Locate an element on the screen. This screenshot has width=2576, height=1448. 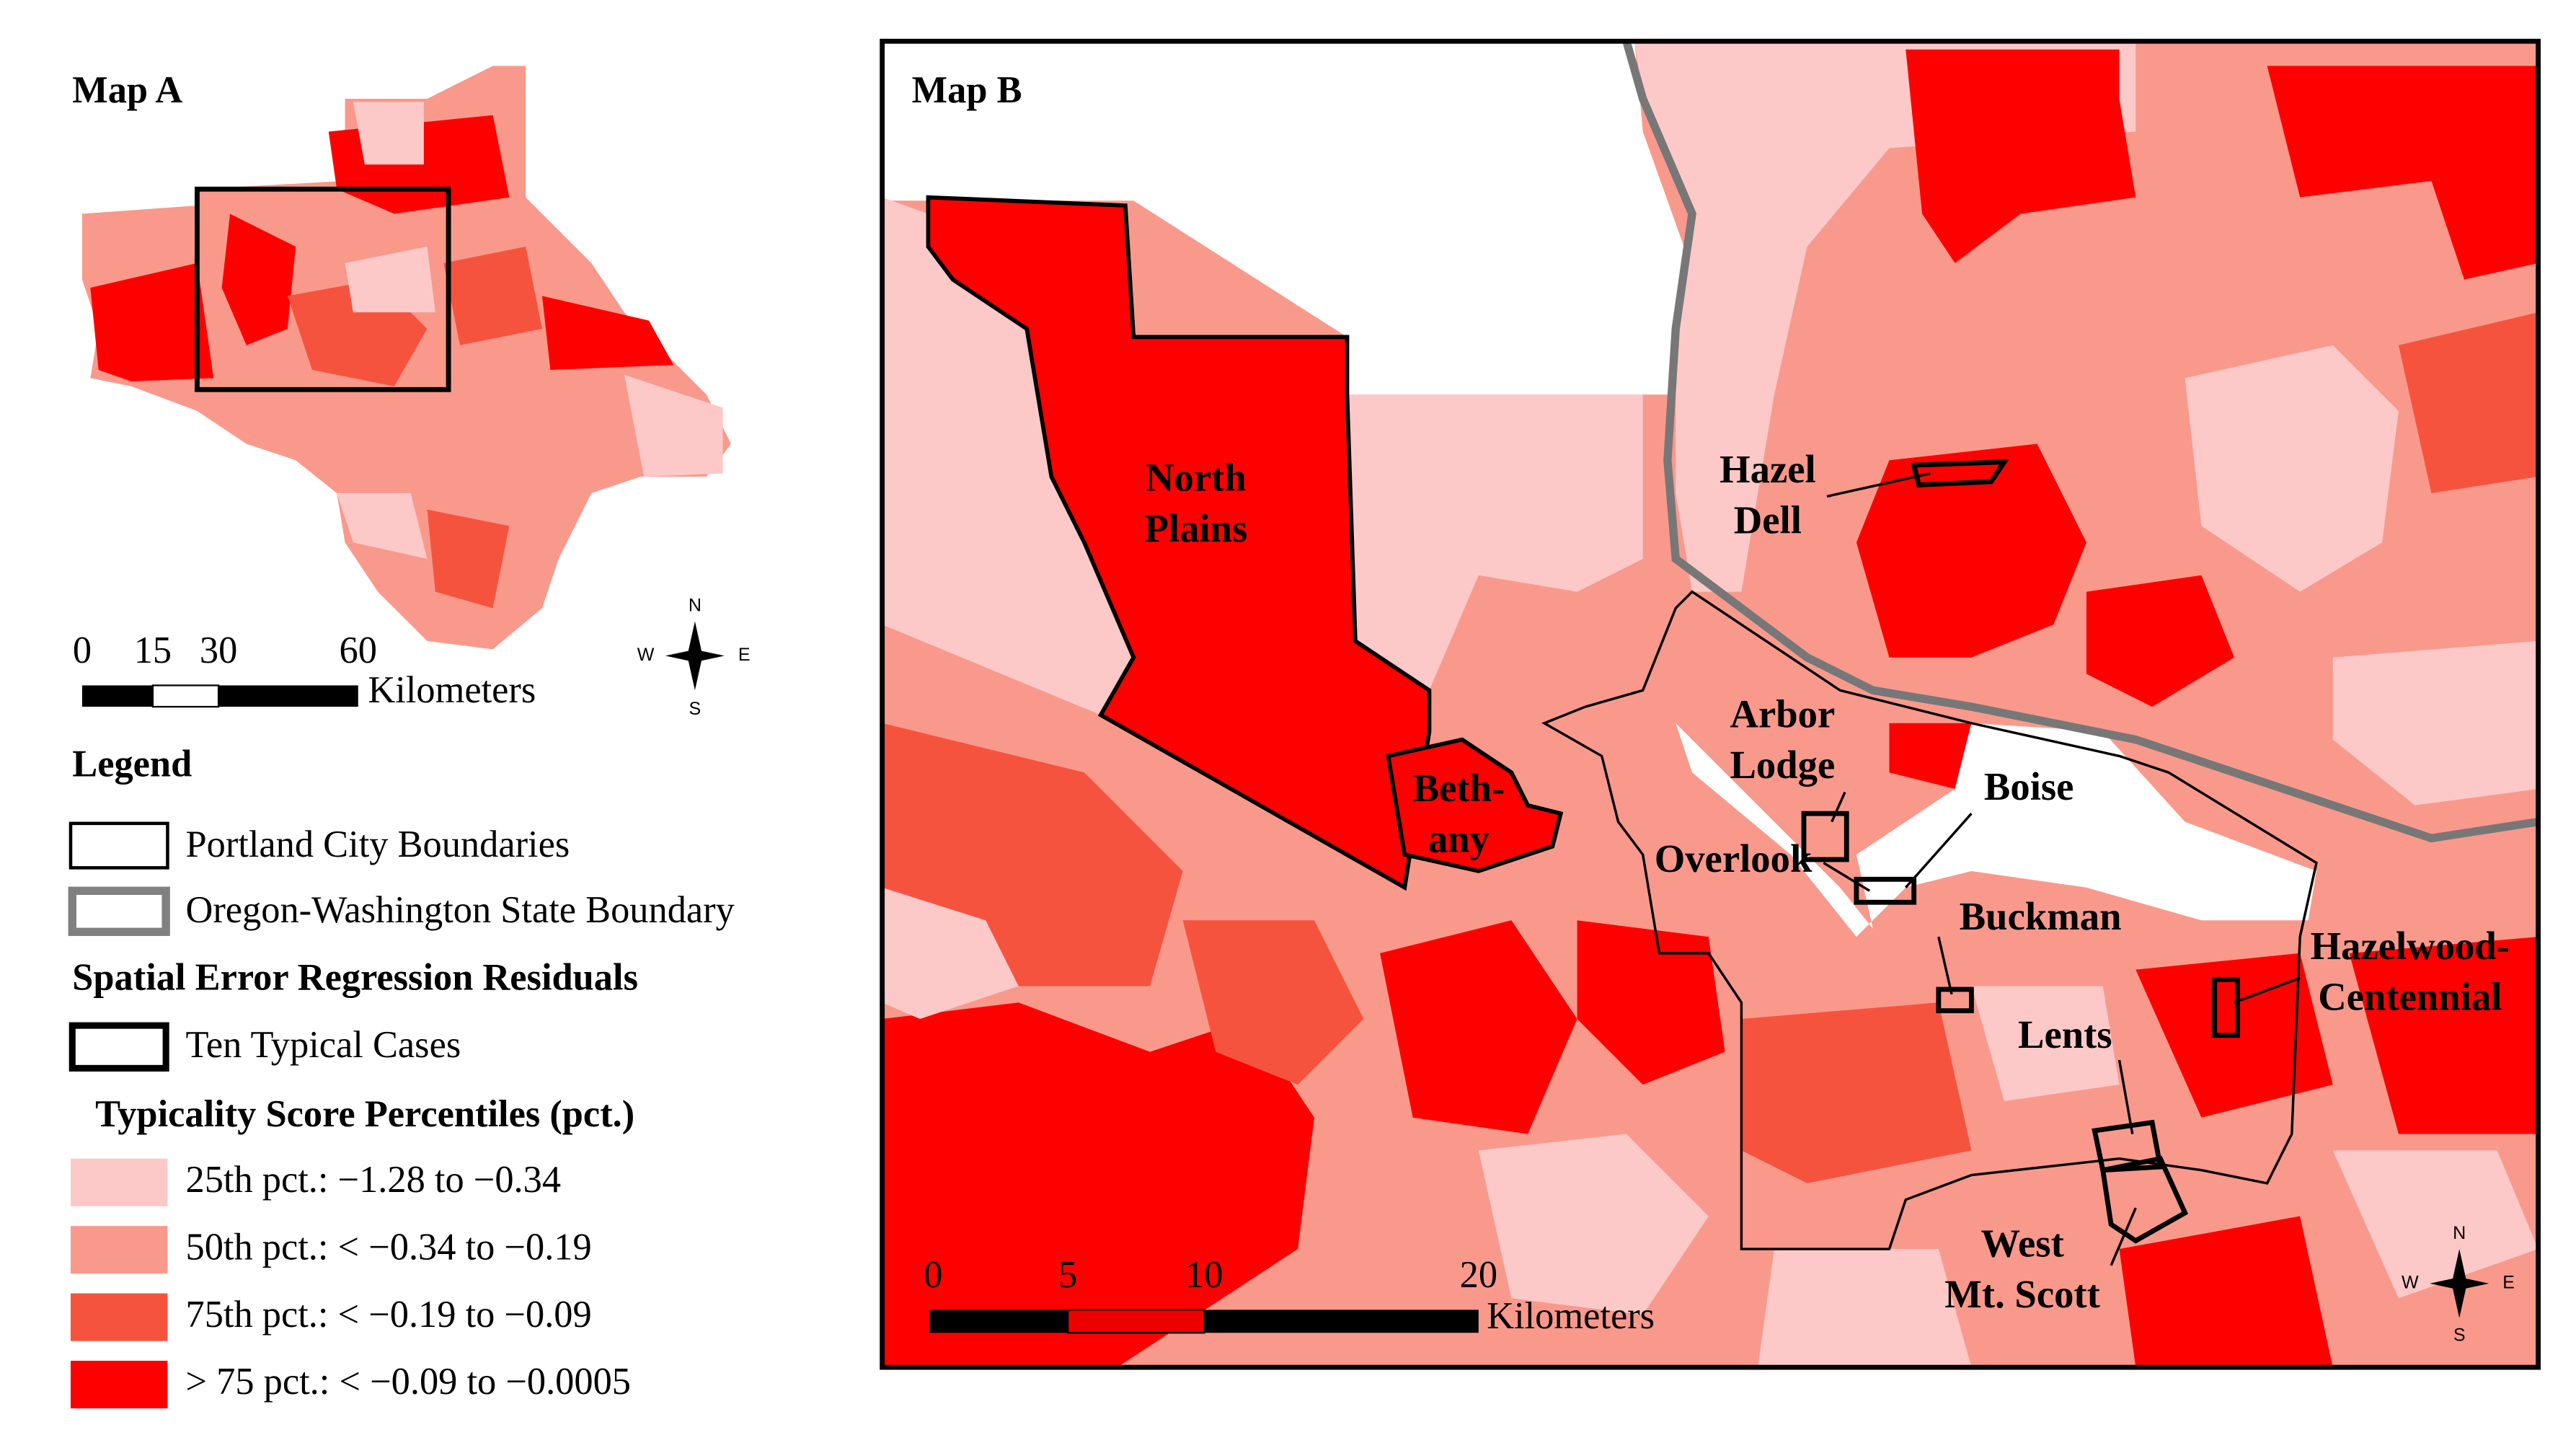
legend-label: > 75 pct.: < −0.09 to −0.0005 is located at coordinates (408, 1382).